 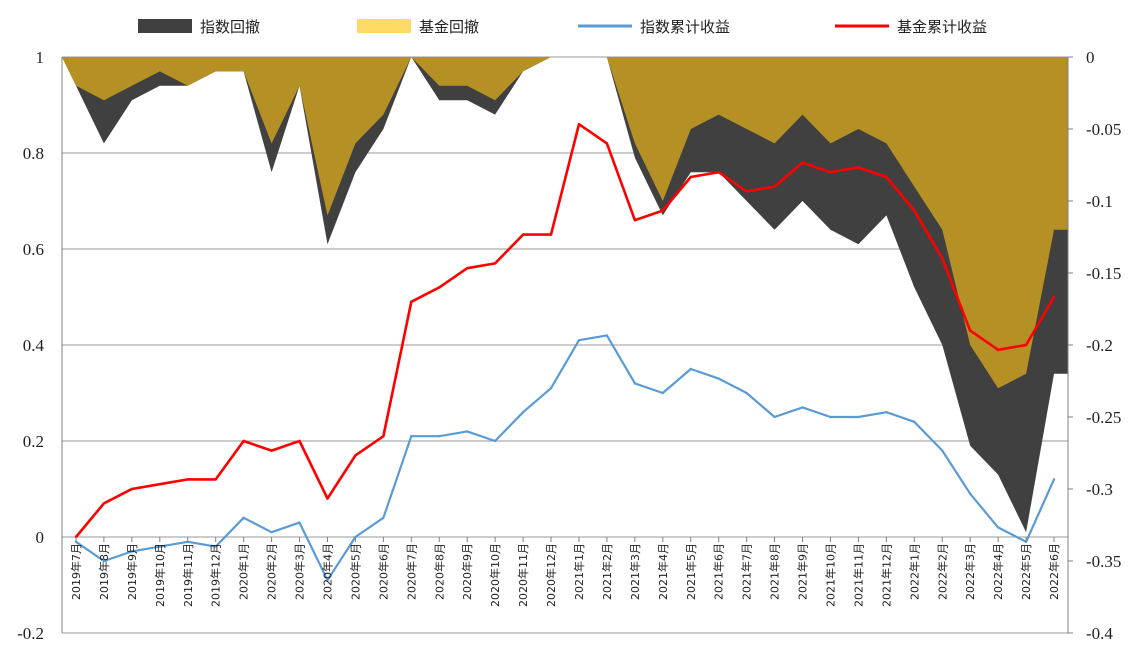 What do you see at coordinates (230, 27) in the screenshot?
I see `legend-label: 指数回撤` at bounding box center [230, 27].